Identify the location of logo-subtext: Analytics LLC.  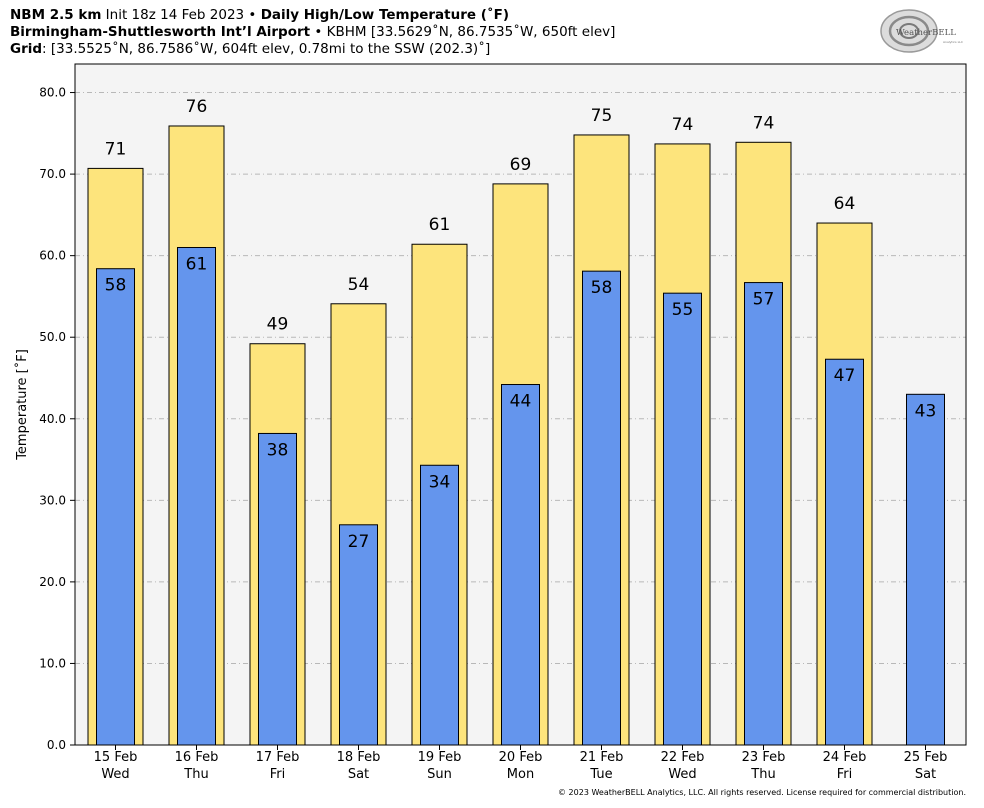
(953, 42).